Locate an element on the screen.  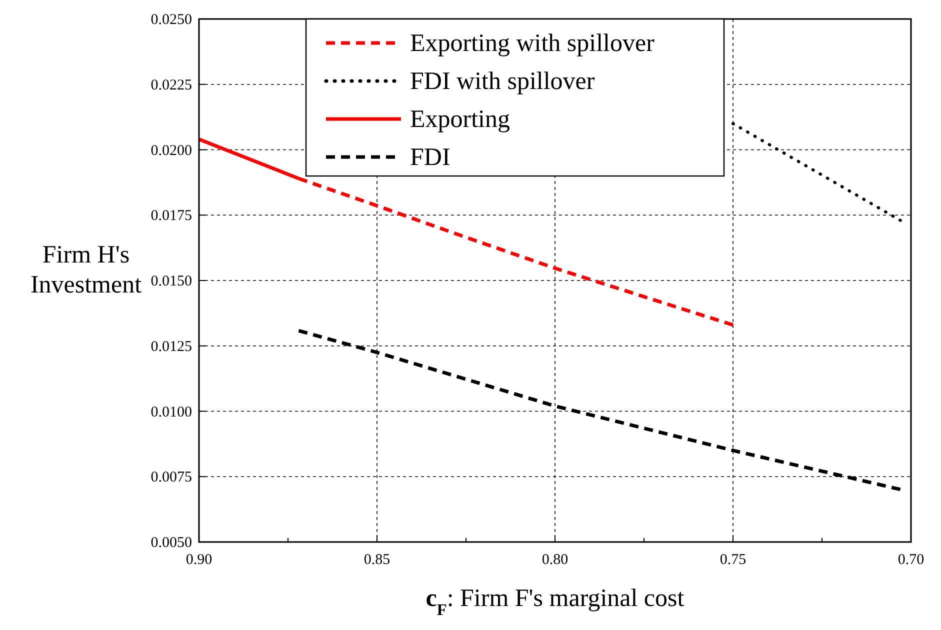
x-tick-label: 0.75 is located at coordinates (733, 560).